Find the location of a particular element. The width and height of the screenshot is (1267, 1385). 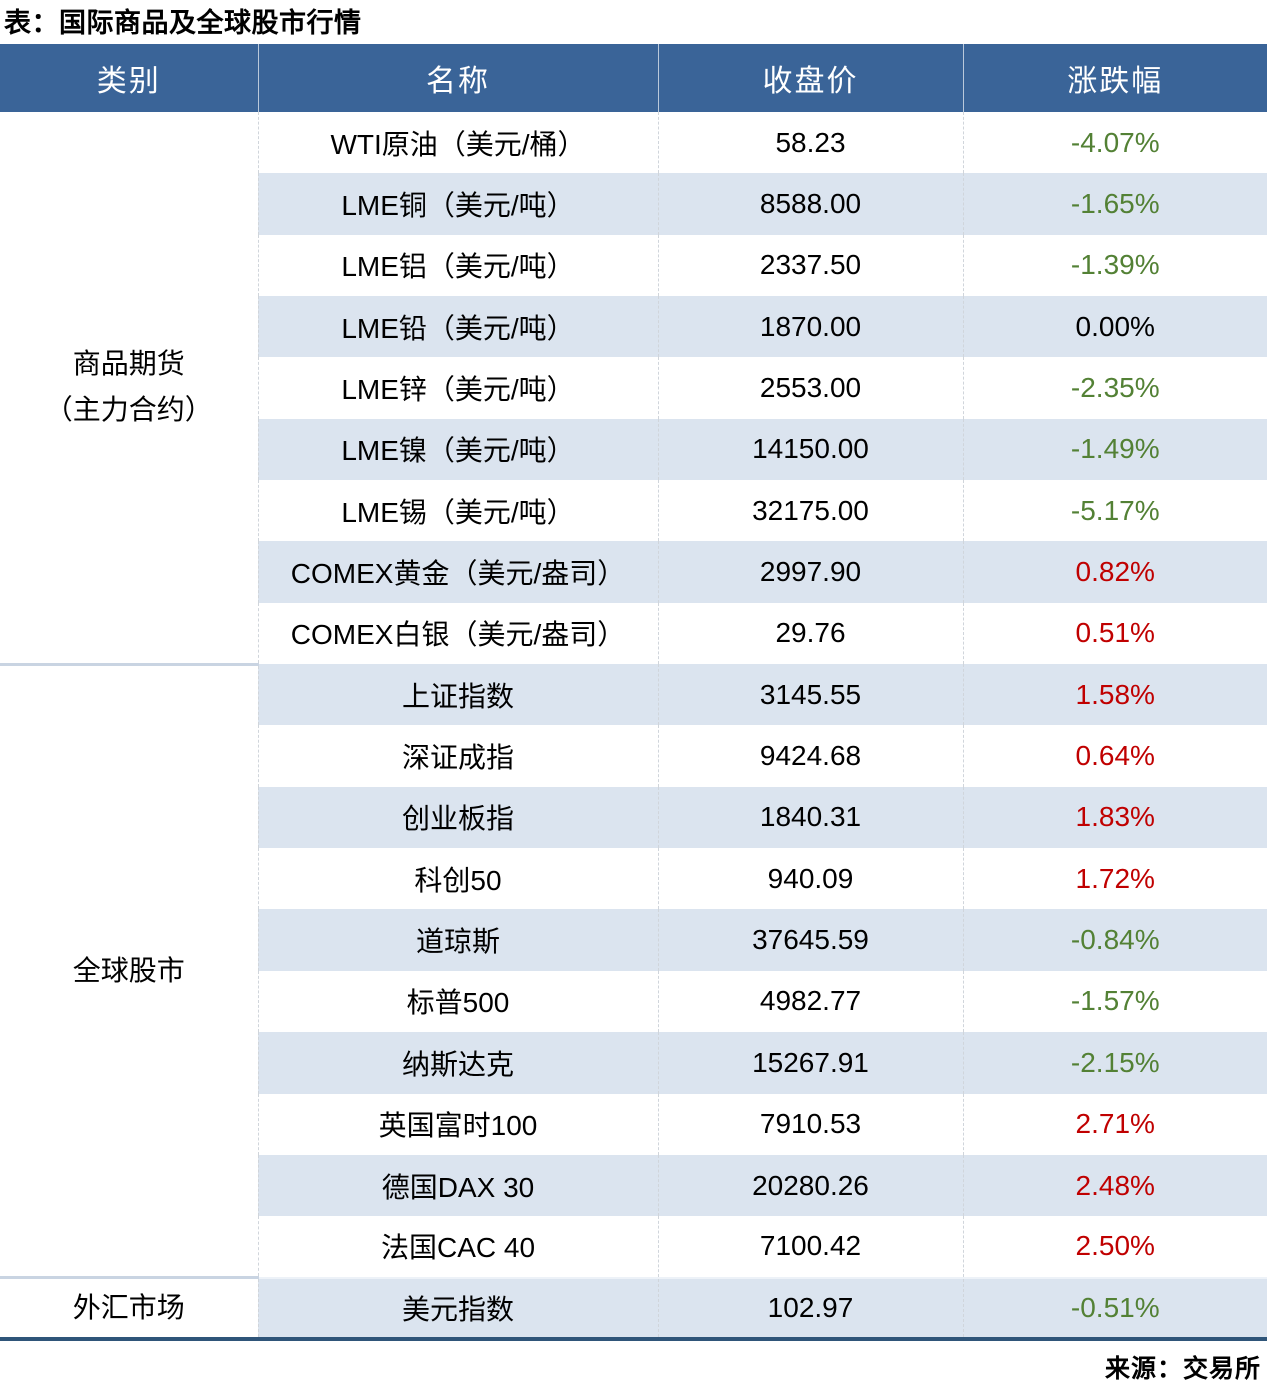

instrument-name: COMEX白银（美元/盎司） is located at coordinates (458, 633).